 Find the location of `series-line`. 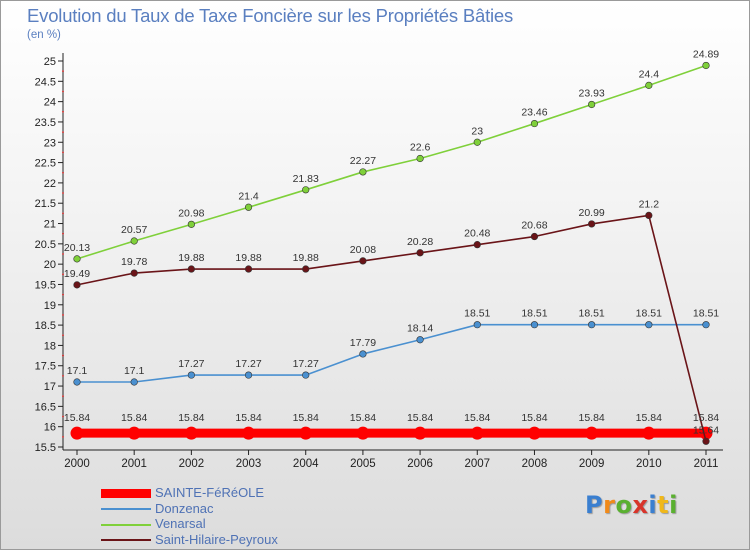

series-line is located at coordinates (391, 353).